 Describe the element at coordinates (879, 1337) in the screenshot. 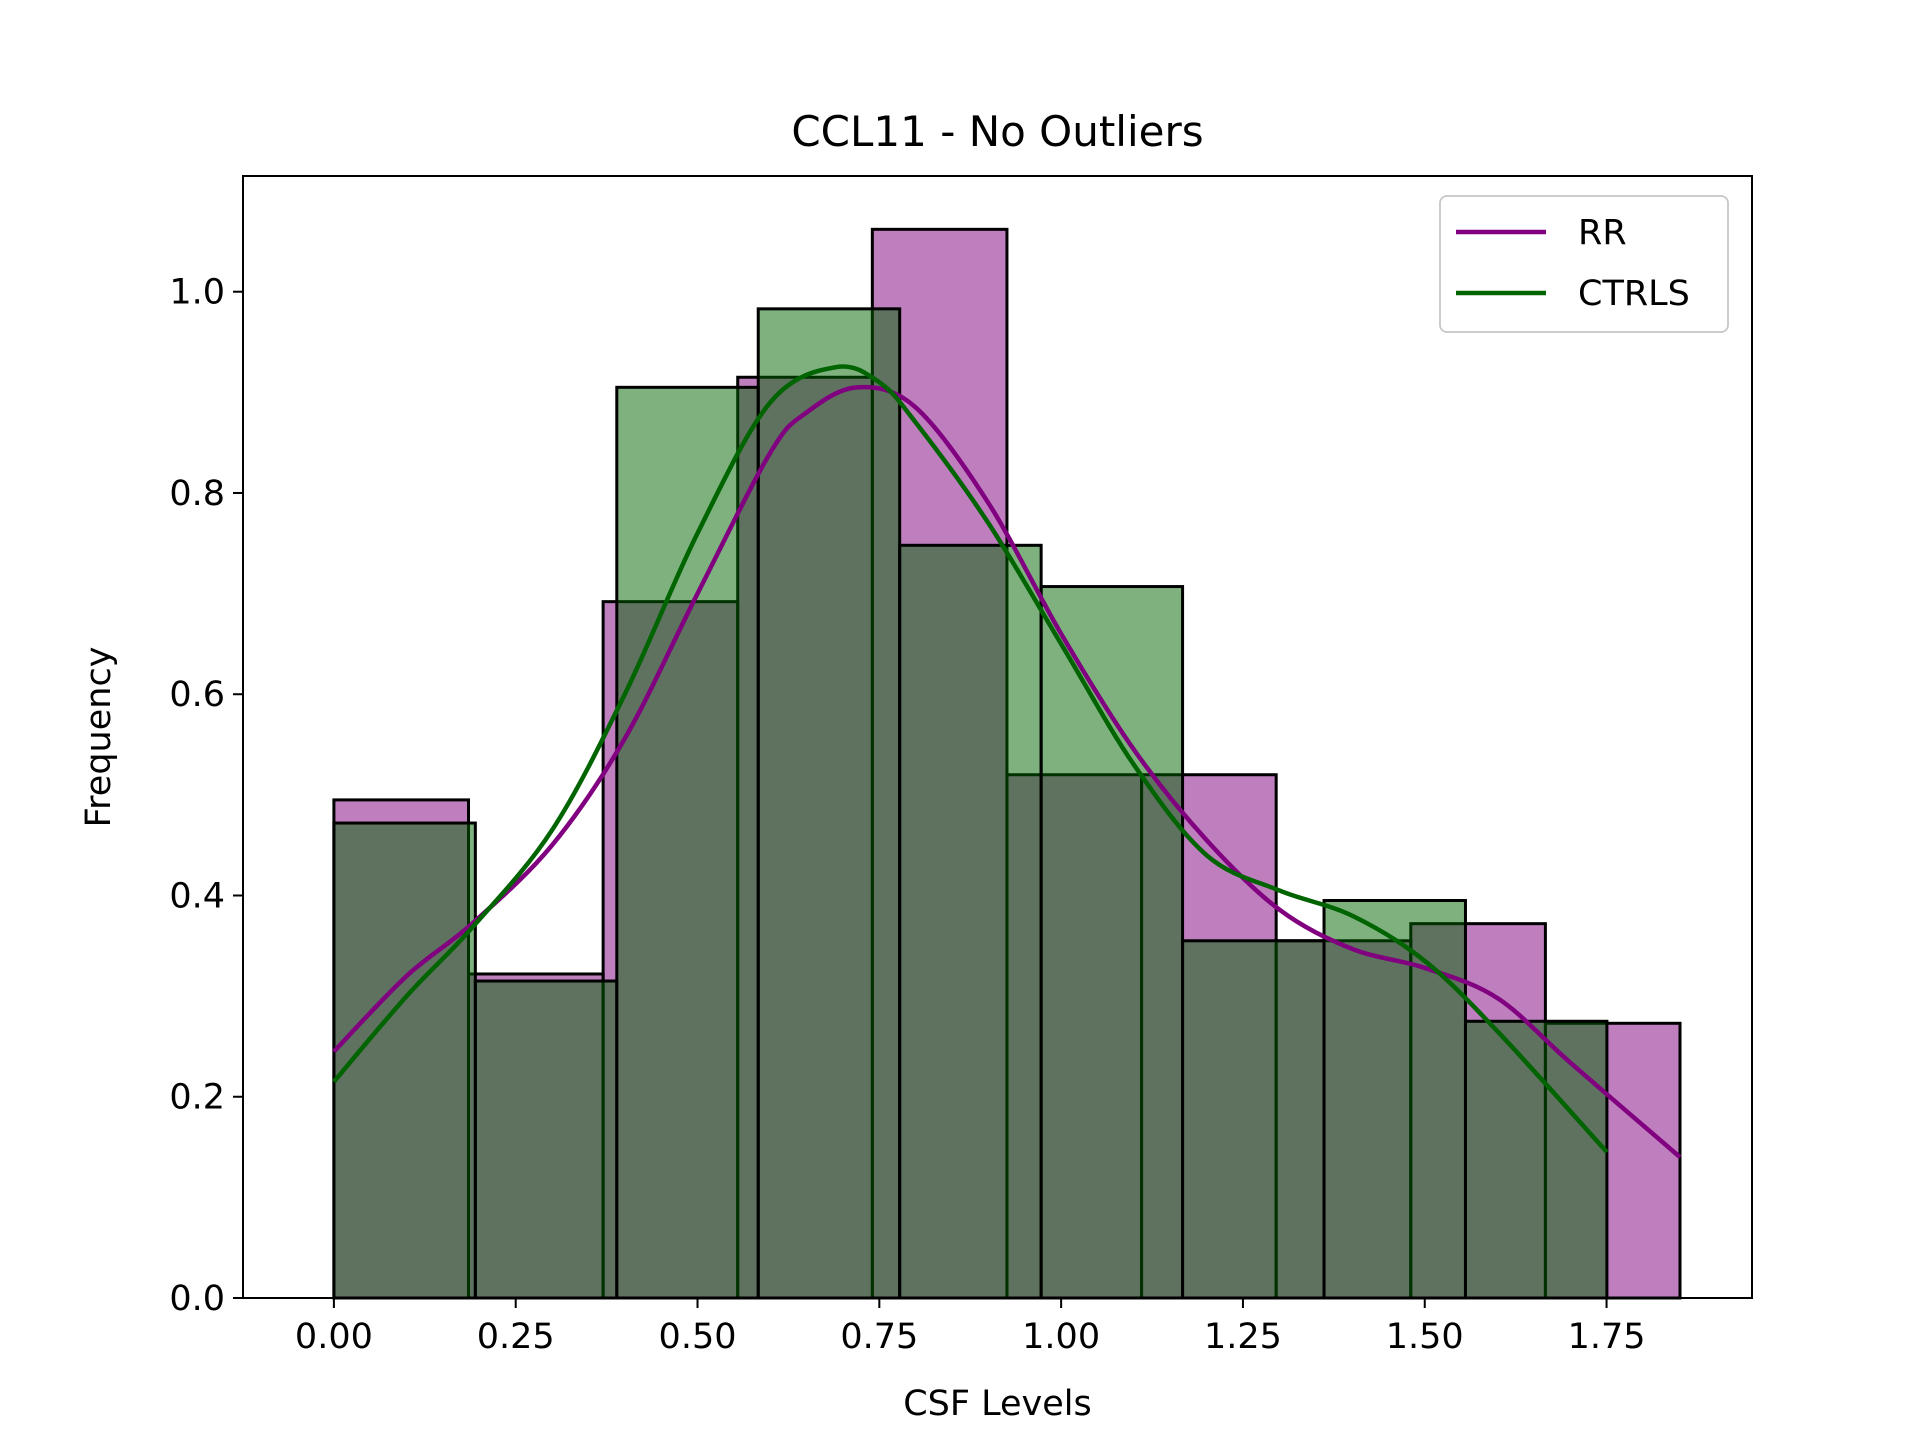

I see `x-tick-label: 0.75` at that location.